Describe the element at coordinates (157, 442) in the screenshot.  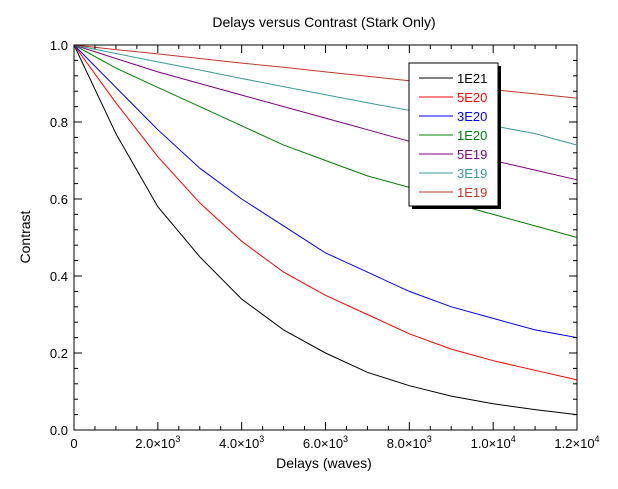
I see `x-tick-label: 2.0×10³` at that location.